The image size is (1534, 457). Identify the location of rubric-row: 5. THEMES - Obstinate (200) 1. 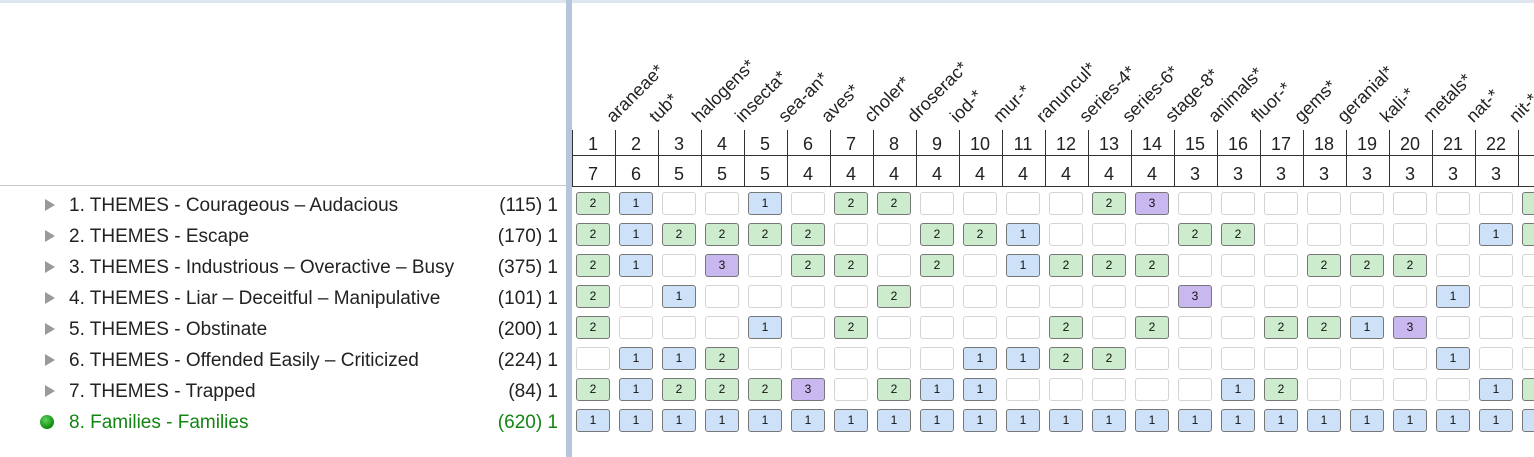
(283, 329).